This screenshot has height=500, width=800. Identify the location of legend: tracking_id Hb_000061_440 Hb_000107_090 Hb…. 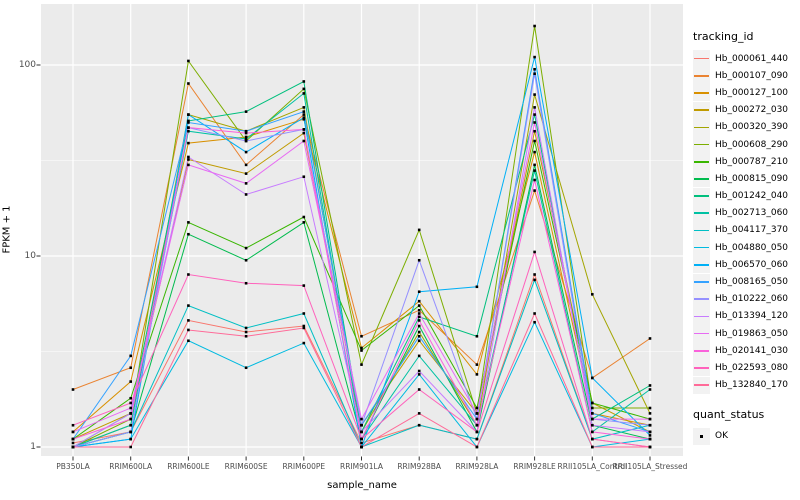
(746, 237).